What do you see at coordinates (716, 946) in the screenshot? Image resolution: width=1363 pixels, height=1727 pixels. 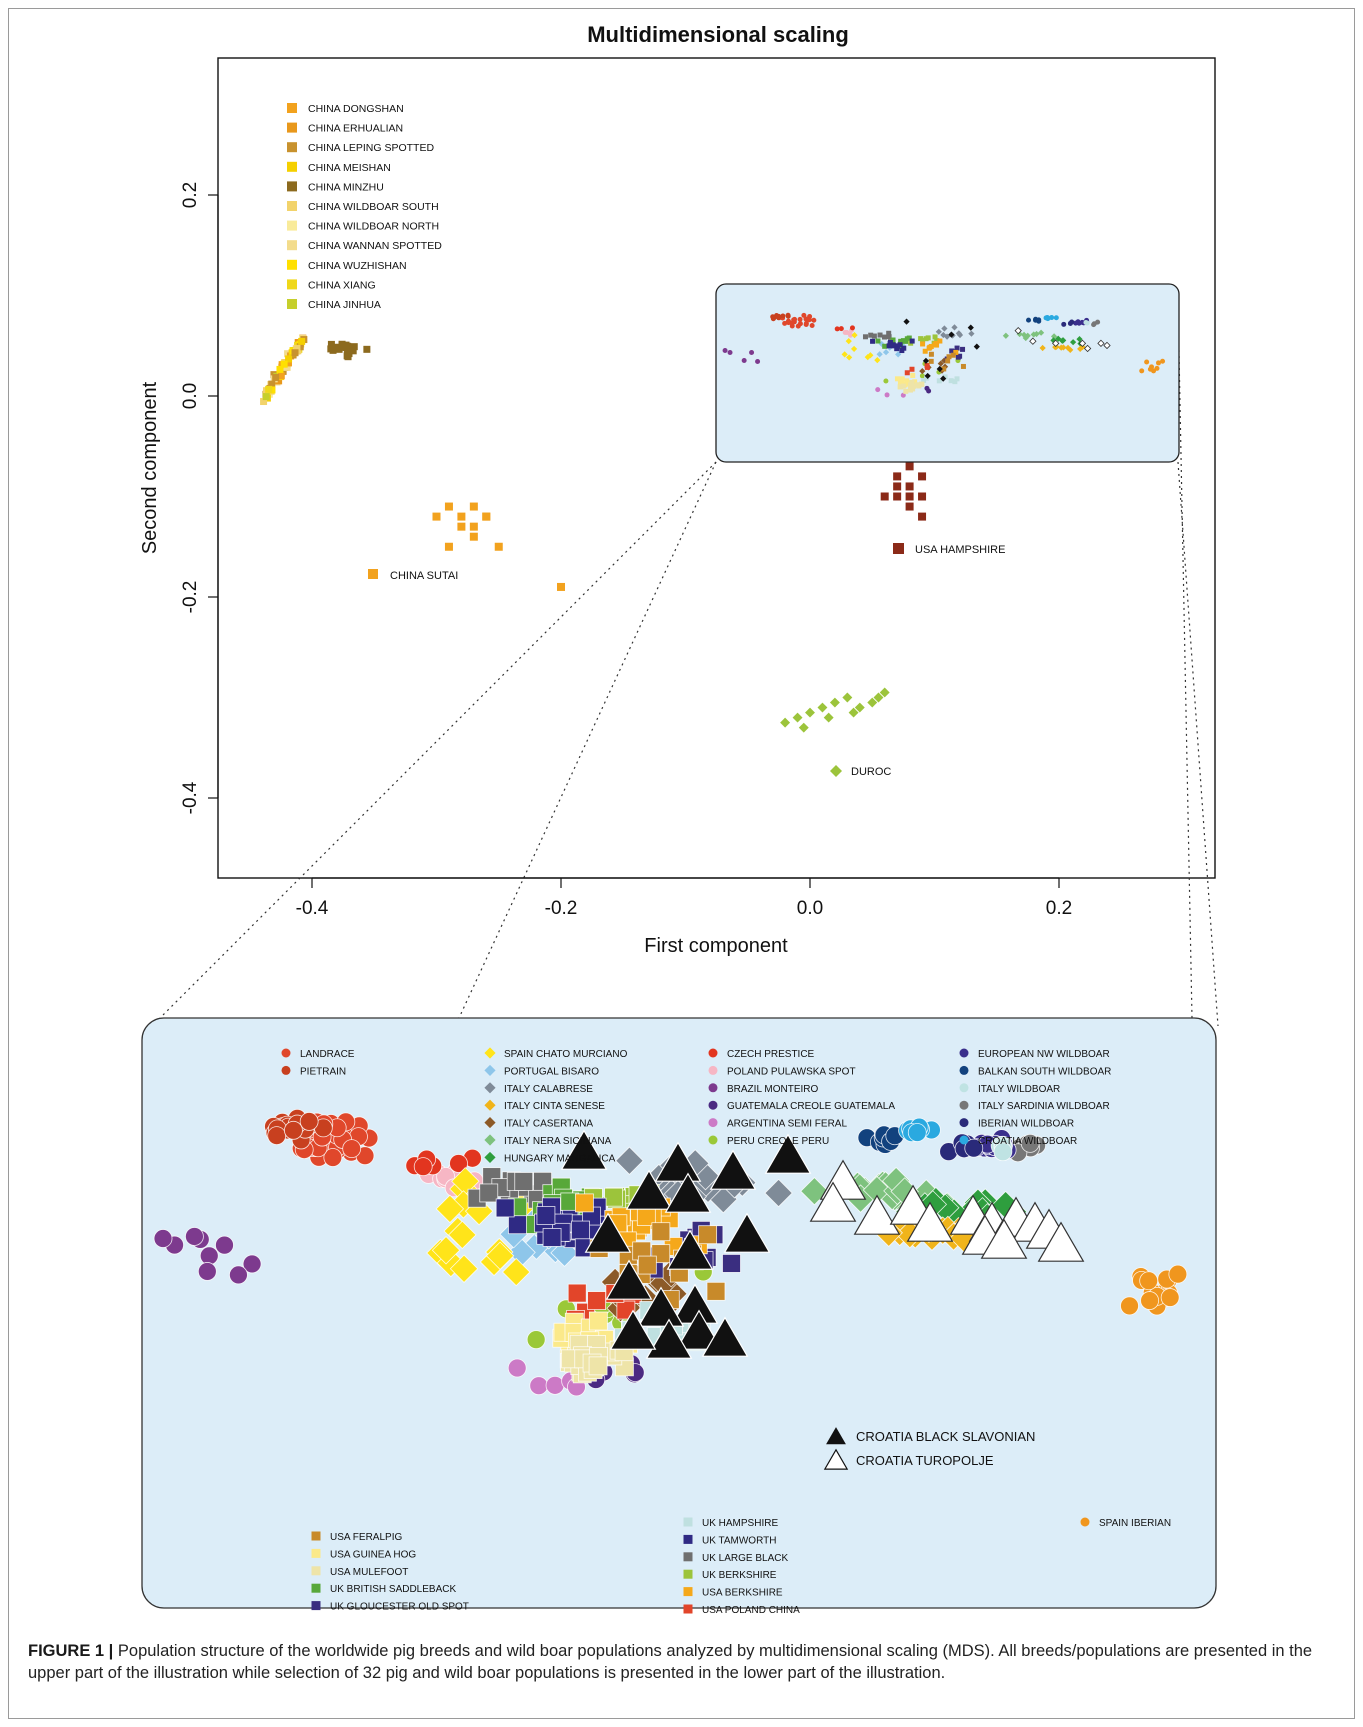 I see `x-axis-label: First component` at bounding box center [716, 946].